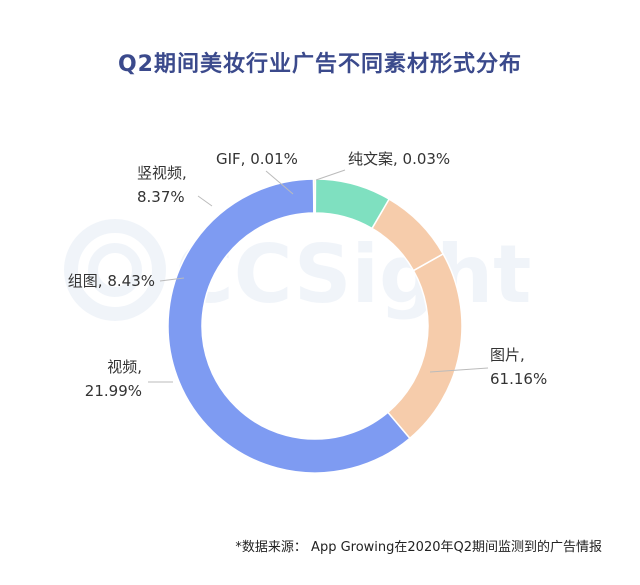 The image size is (640, 585). I want to click on chart-title: Q2期间美妆行业广告不同素材形式分布, so click(319, 64).